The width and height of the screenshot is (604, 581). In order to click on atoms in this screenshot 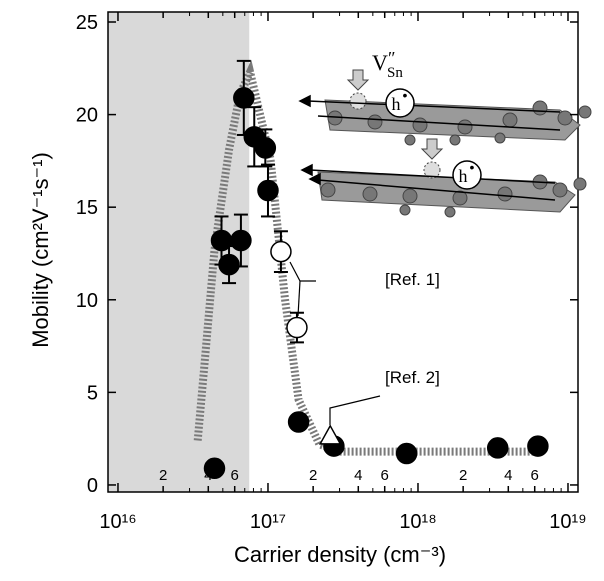, I will do `click(456, 159)`.